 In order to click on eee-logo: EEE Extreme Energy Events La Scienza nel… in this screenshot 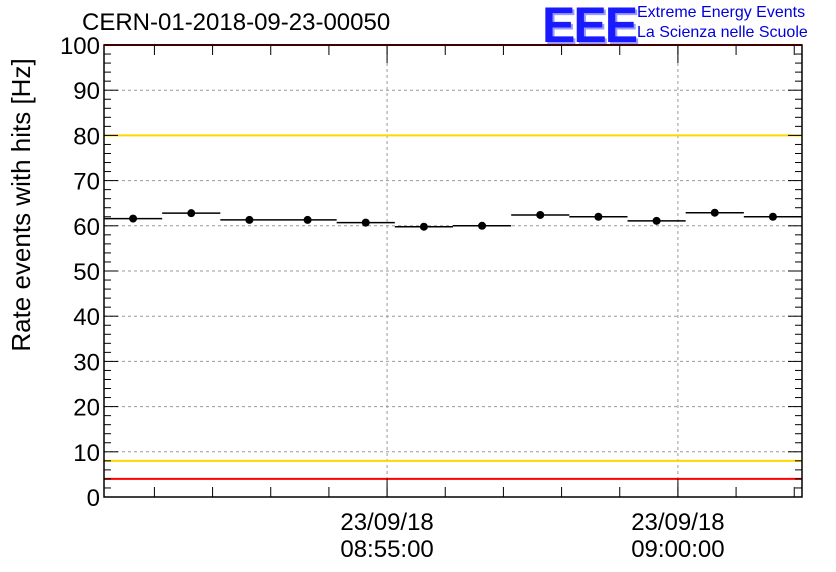, I will do `click(687, 26)`.